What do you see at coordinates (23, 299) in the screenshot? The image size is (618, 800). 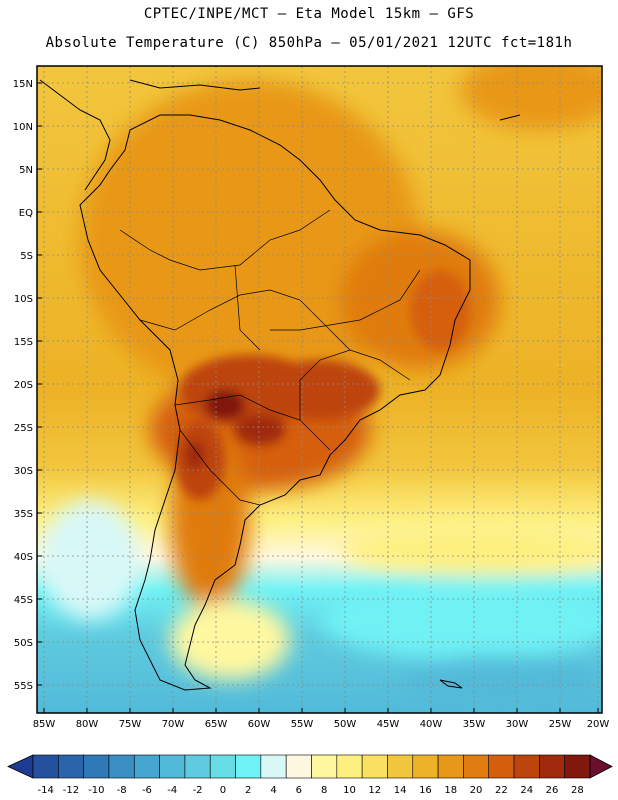 I see `lat-label: 10S` at bounding box center [23, 299].